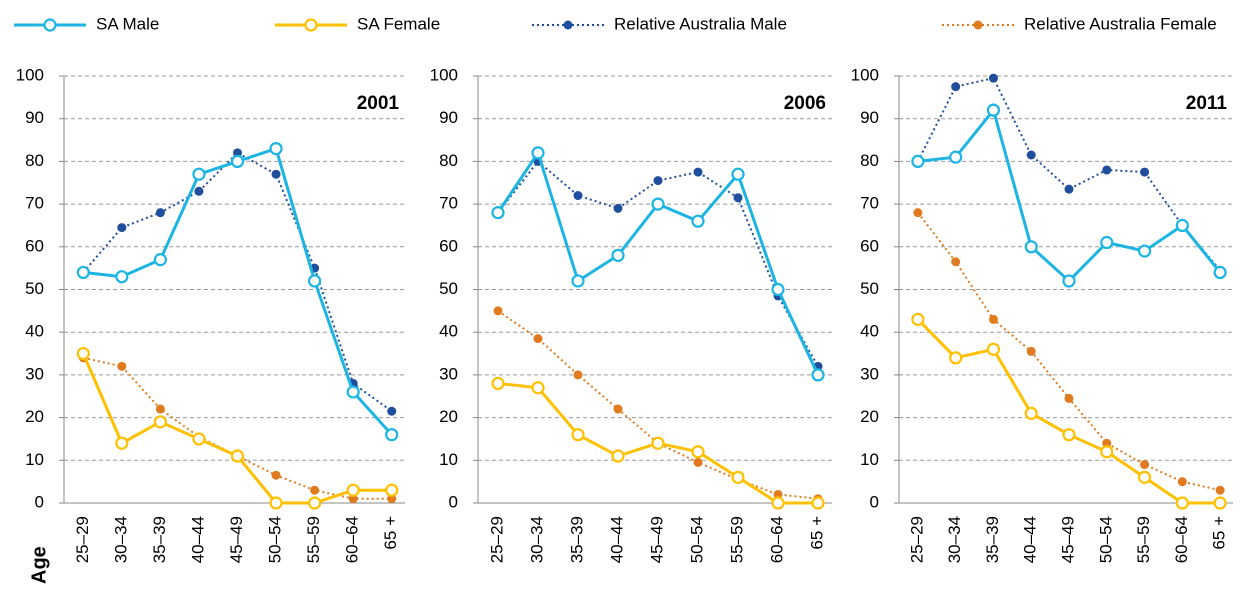 The image size is (1254, 589). What do you see at coordinates (34, 245) in the screenshot?
I see `y-tick-label: 60` at bounding box center [34, 245].